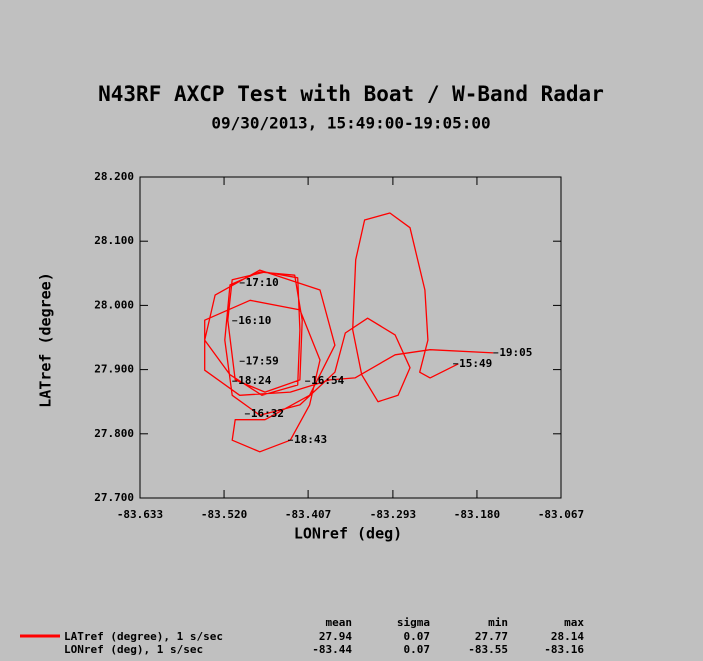  What do you see at coordinates (335, 636) in the screenshot?
I see `stats-value: 27.94` at bounding box center [335, 636].